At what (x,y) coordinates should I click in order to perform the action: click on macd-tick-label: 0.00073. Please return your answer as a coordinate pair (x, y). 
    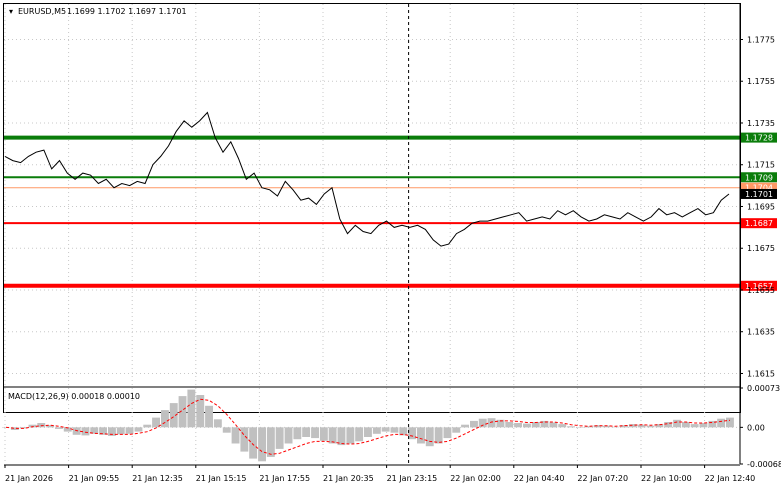
    Looking at the image, I should click on (763, 388).